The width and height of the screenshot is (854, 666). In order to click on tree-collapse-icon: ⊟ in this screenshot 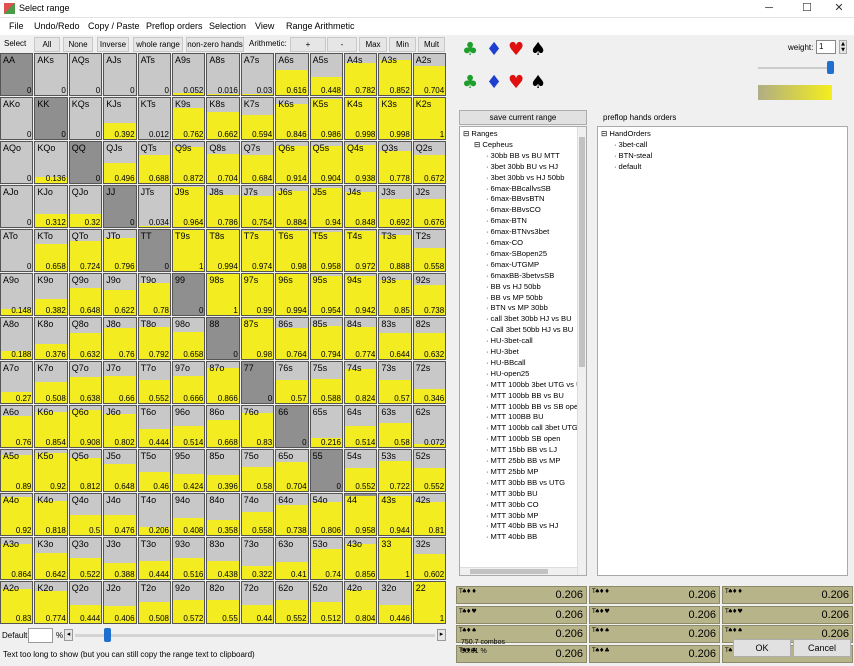, I will do `click(466, 133)`.